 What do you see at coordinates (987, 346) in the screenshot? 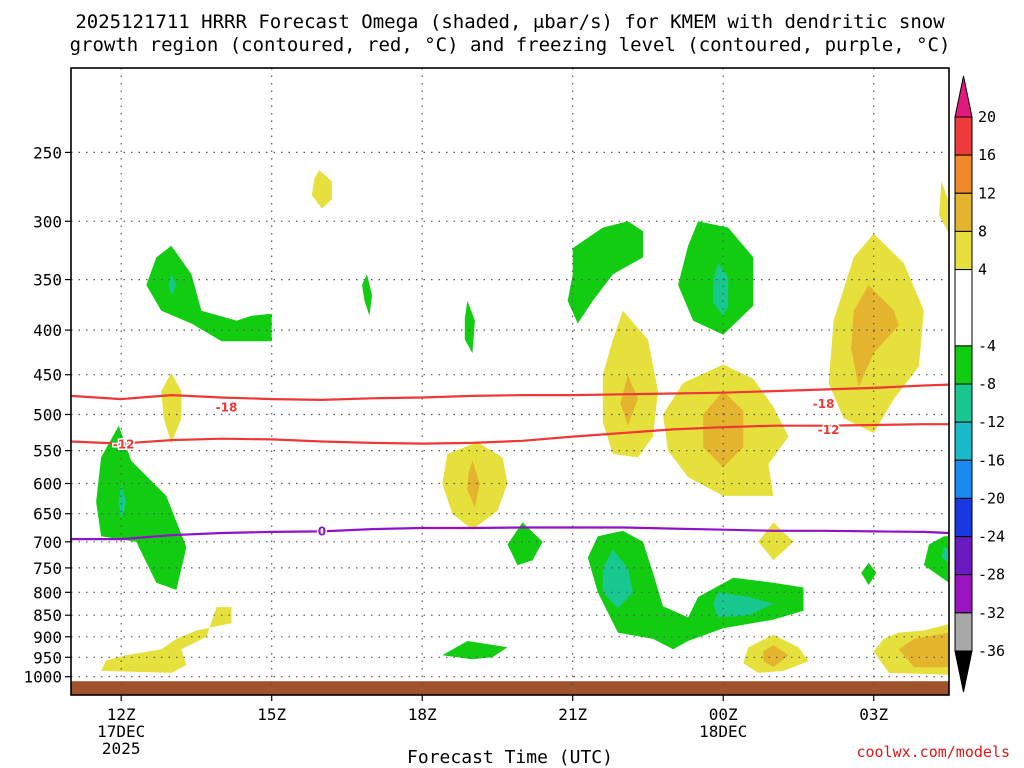
I see `colorbar-label-5: -4` at bounding box center [987, 346].